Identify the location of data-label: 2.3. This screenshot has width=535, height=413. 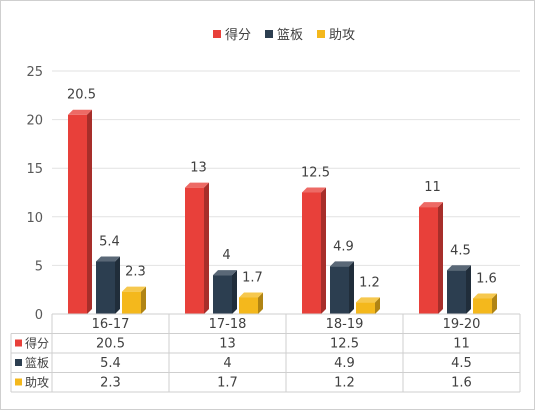
(135, 272).